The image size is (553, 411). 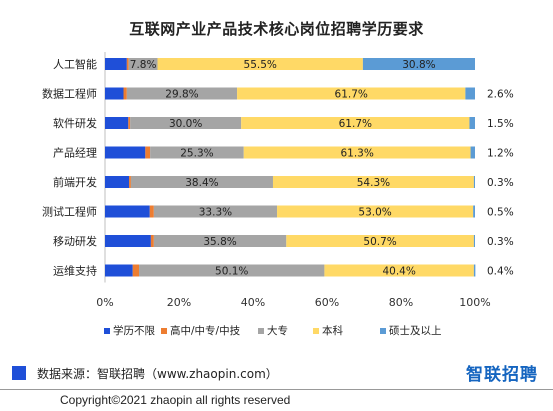 What do you see at coordinates (205, 330) in the screenshot?
I see `legend-entry: 高中/中专/中技` at bounding box center [205, 330].